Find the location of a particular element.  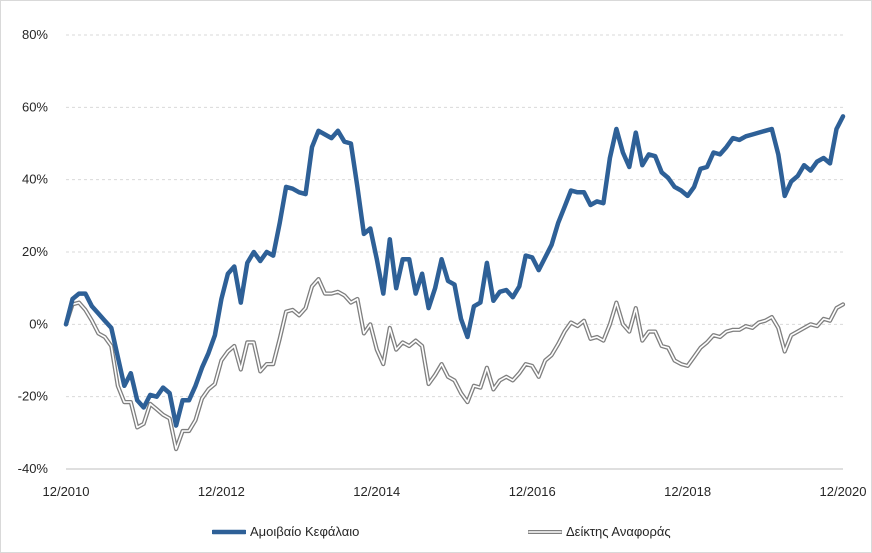

legend-swatch-fund is located at coordinates (229, 531).